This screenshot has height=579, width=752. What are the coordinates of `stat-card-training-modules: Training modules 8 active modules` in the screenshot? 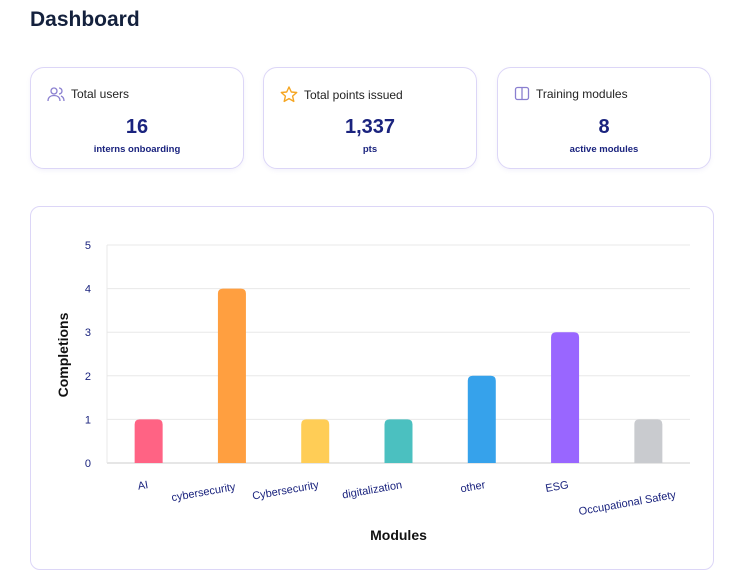 It's located at (604, 118).